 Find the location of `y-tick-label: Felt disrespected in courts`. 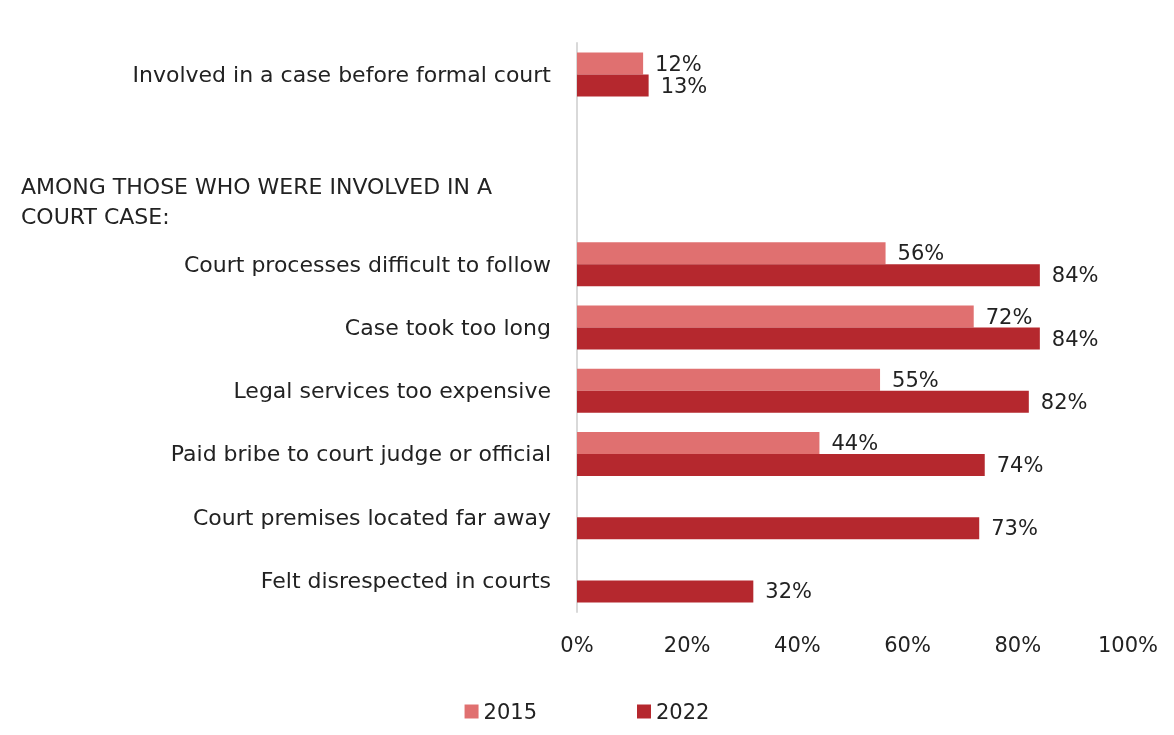

y-tick-label: Felt disrespected in courts is located at coordinates (405, 580).